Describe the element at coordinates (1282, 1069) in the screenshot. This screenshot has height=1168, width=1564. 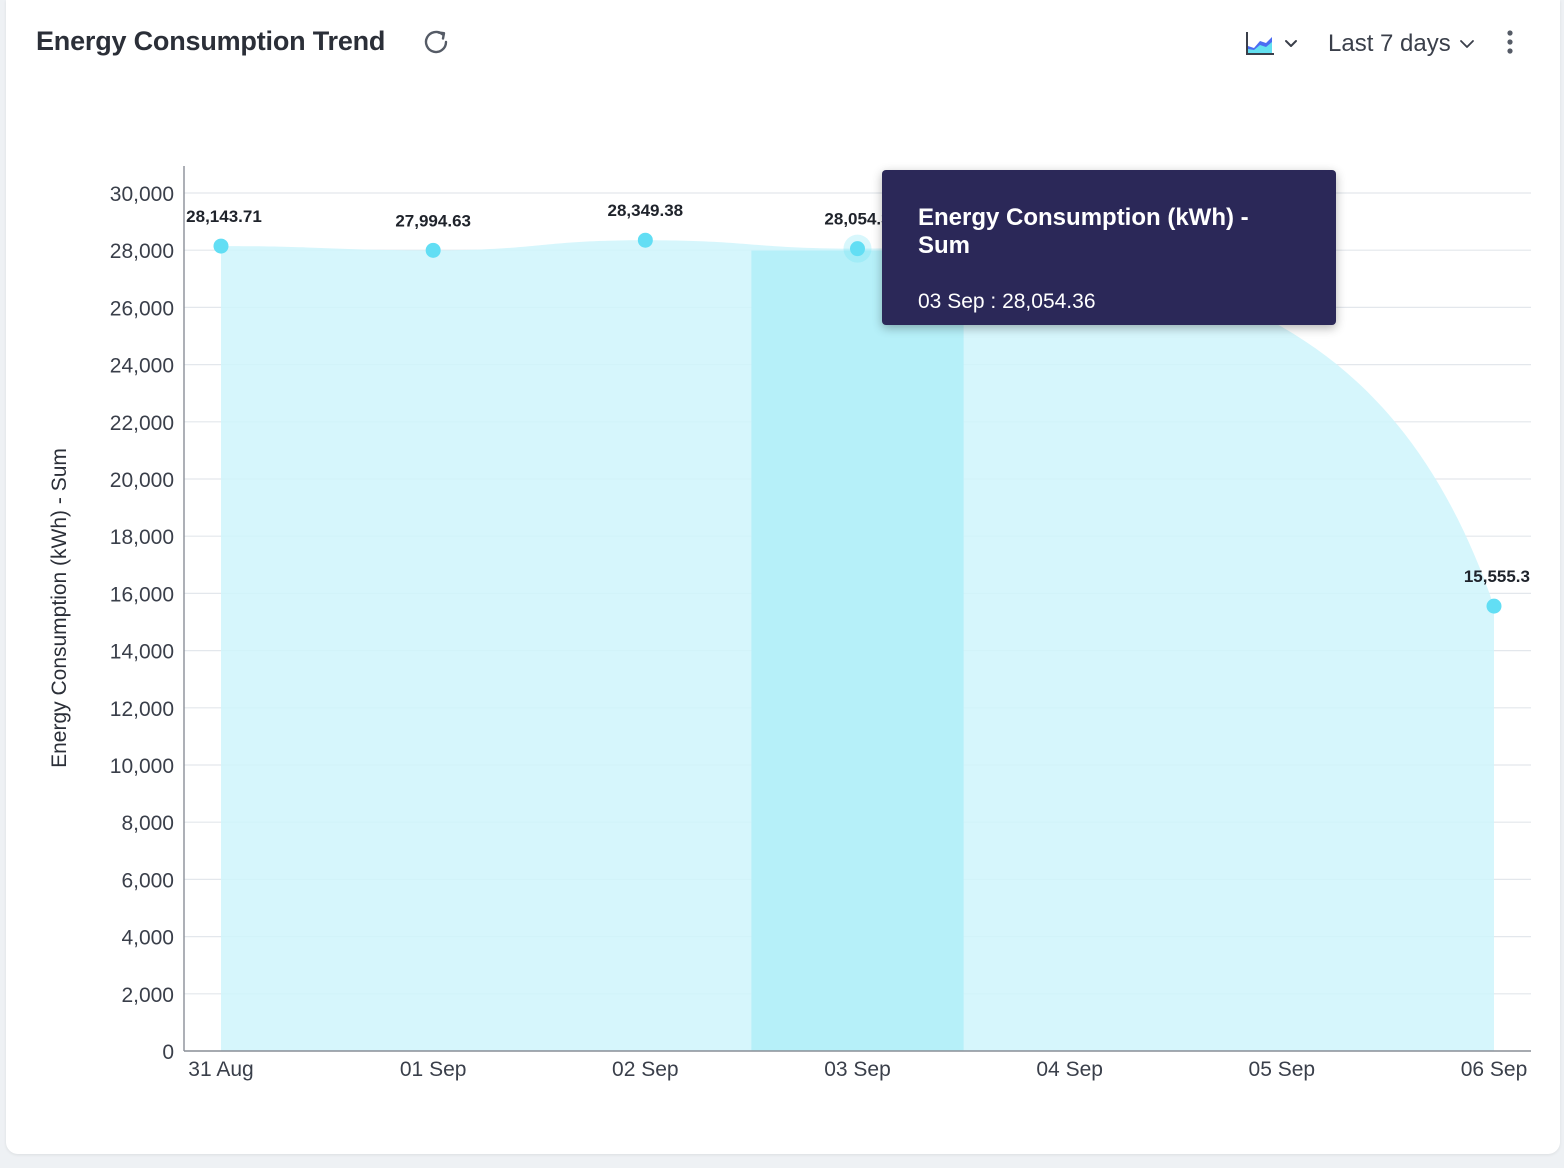
I see `x-tick-label: 05 Sep` at that location.